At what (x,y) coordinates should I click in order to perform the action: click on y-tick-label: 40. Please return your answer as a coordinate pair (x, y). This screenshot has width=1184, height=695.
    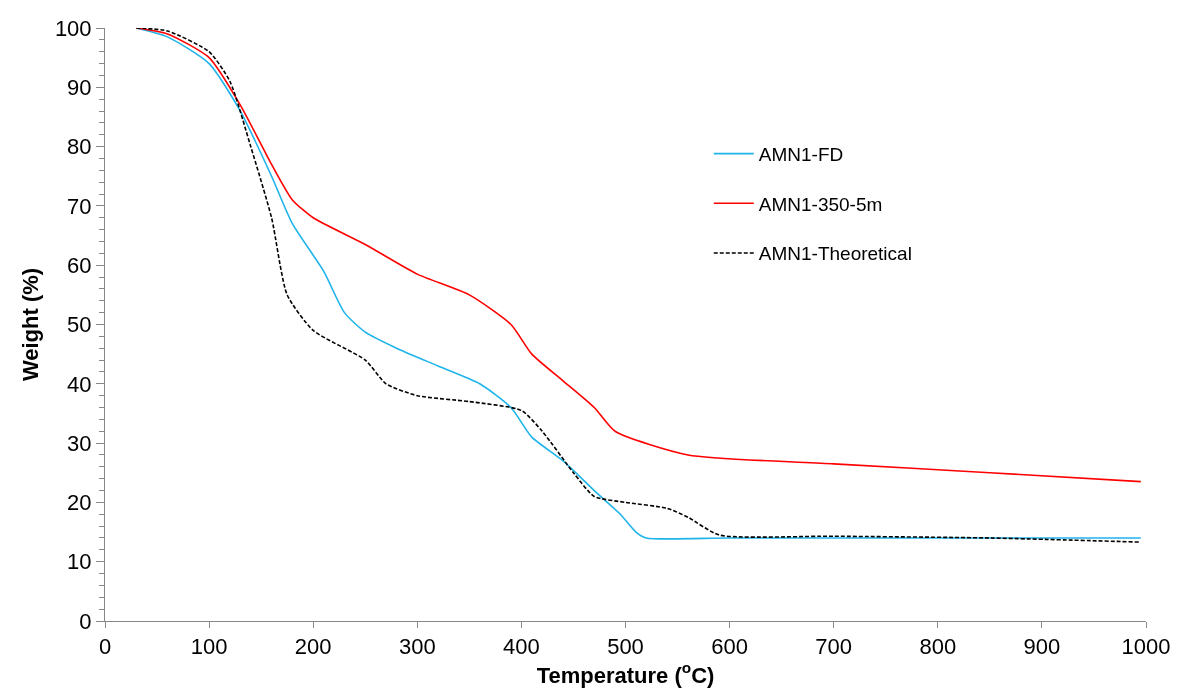
    Looking at the image, I should click on (79, 384).